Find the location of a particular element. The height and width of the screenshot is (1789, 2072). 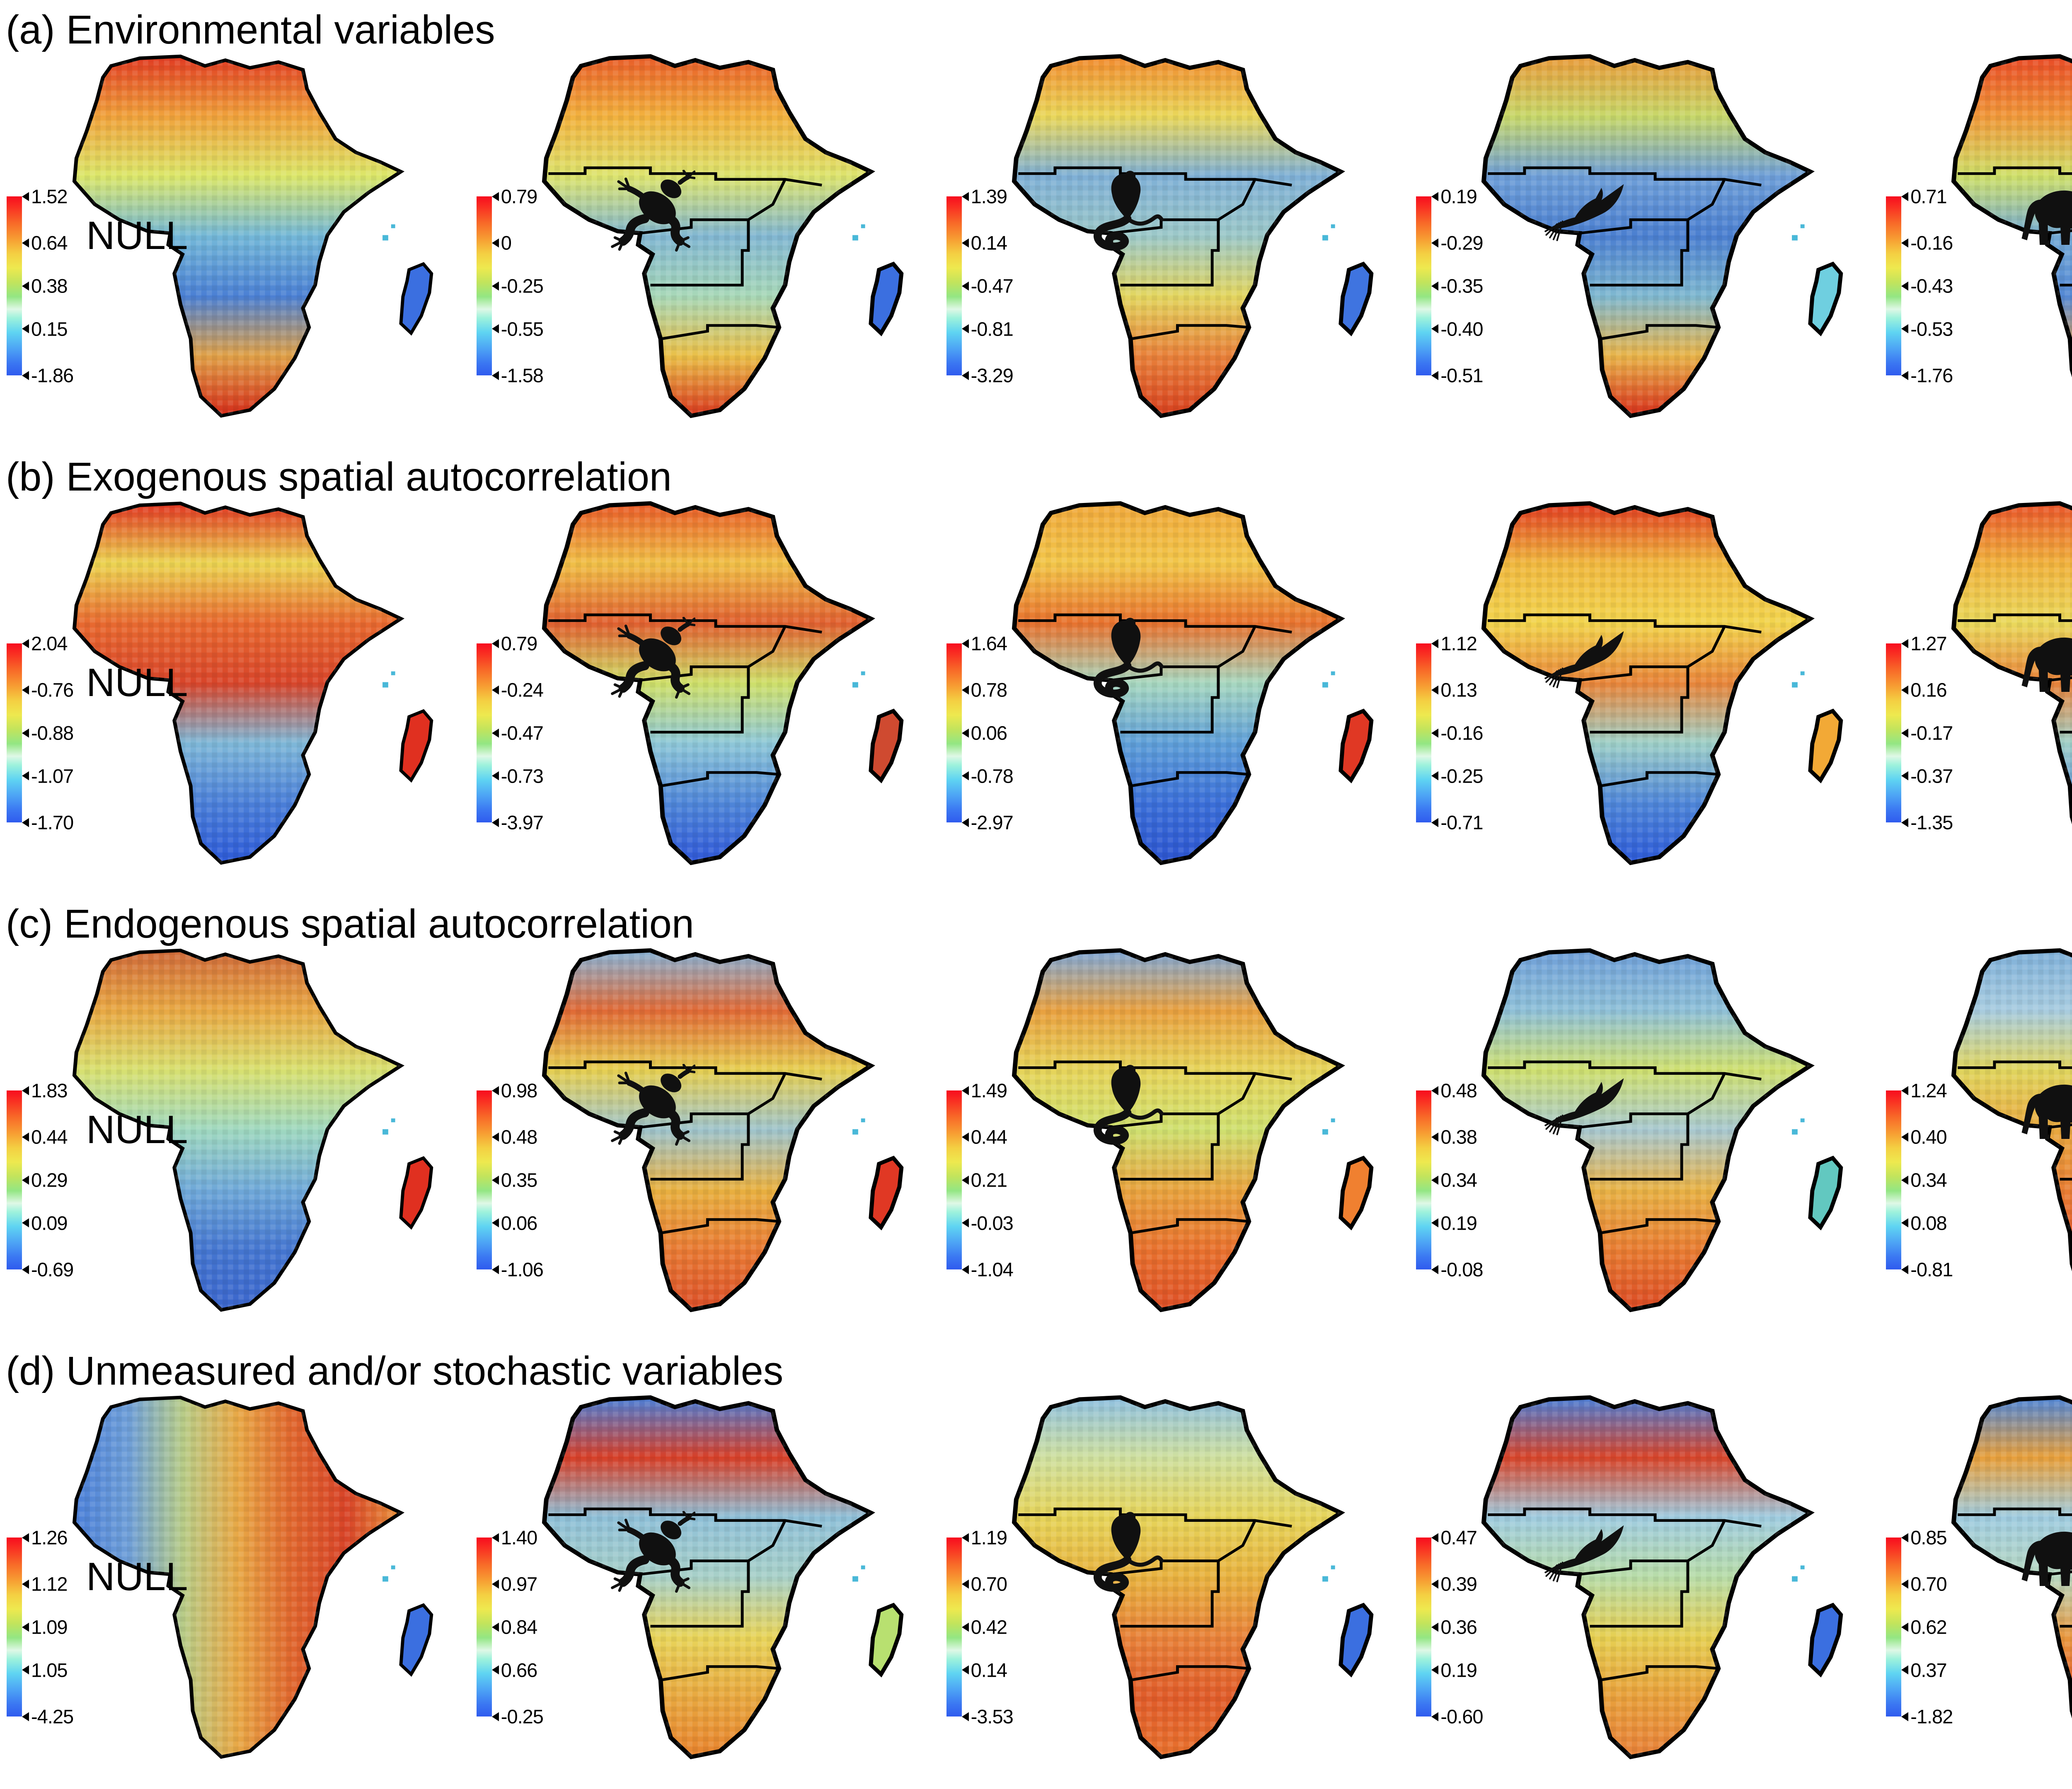

africa-map-d-null is located at coordinates (252, 1577).